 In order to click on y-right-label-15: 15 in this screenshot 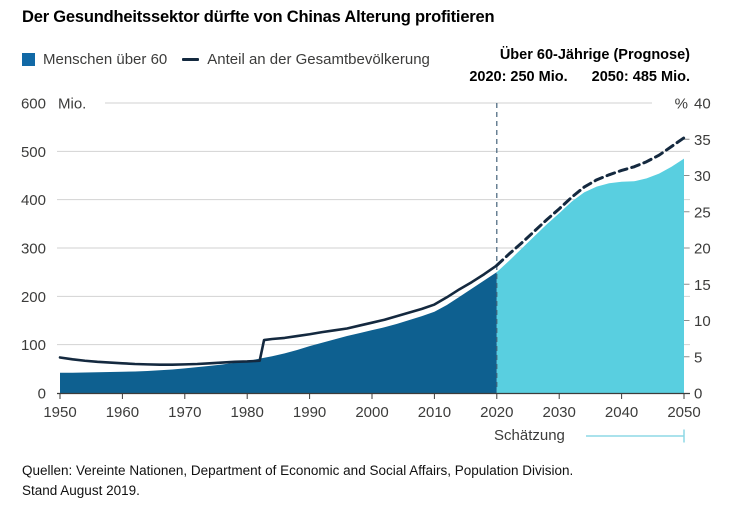, I will do `click(702, 285)`.